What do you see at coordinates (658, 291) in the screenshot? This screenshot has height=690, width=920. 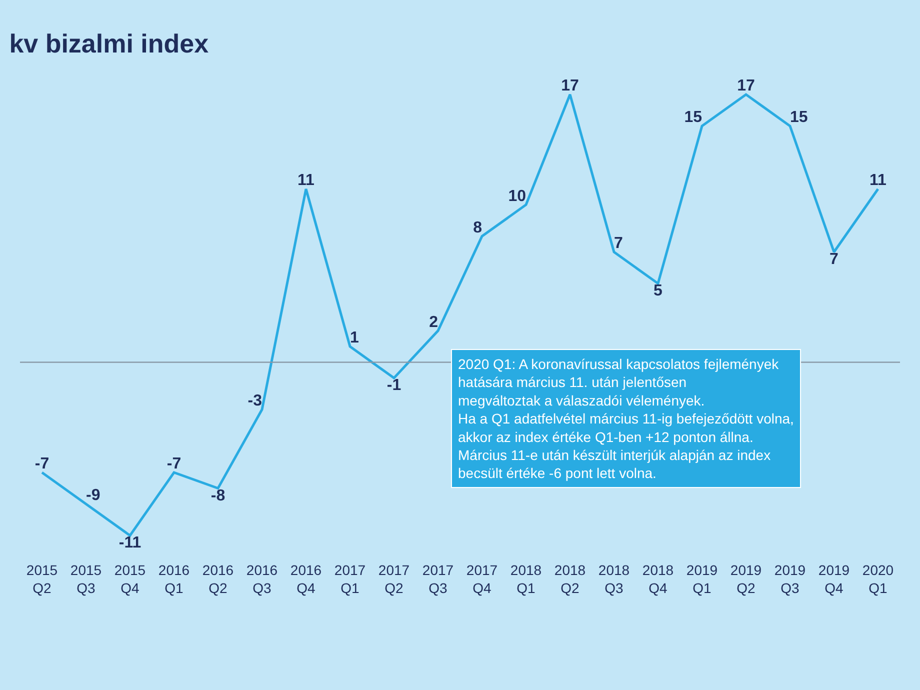 I see `data-label: 5` at bounding box center [658, 291].